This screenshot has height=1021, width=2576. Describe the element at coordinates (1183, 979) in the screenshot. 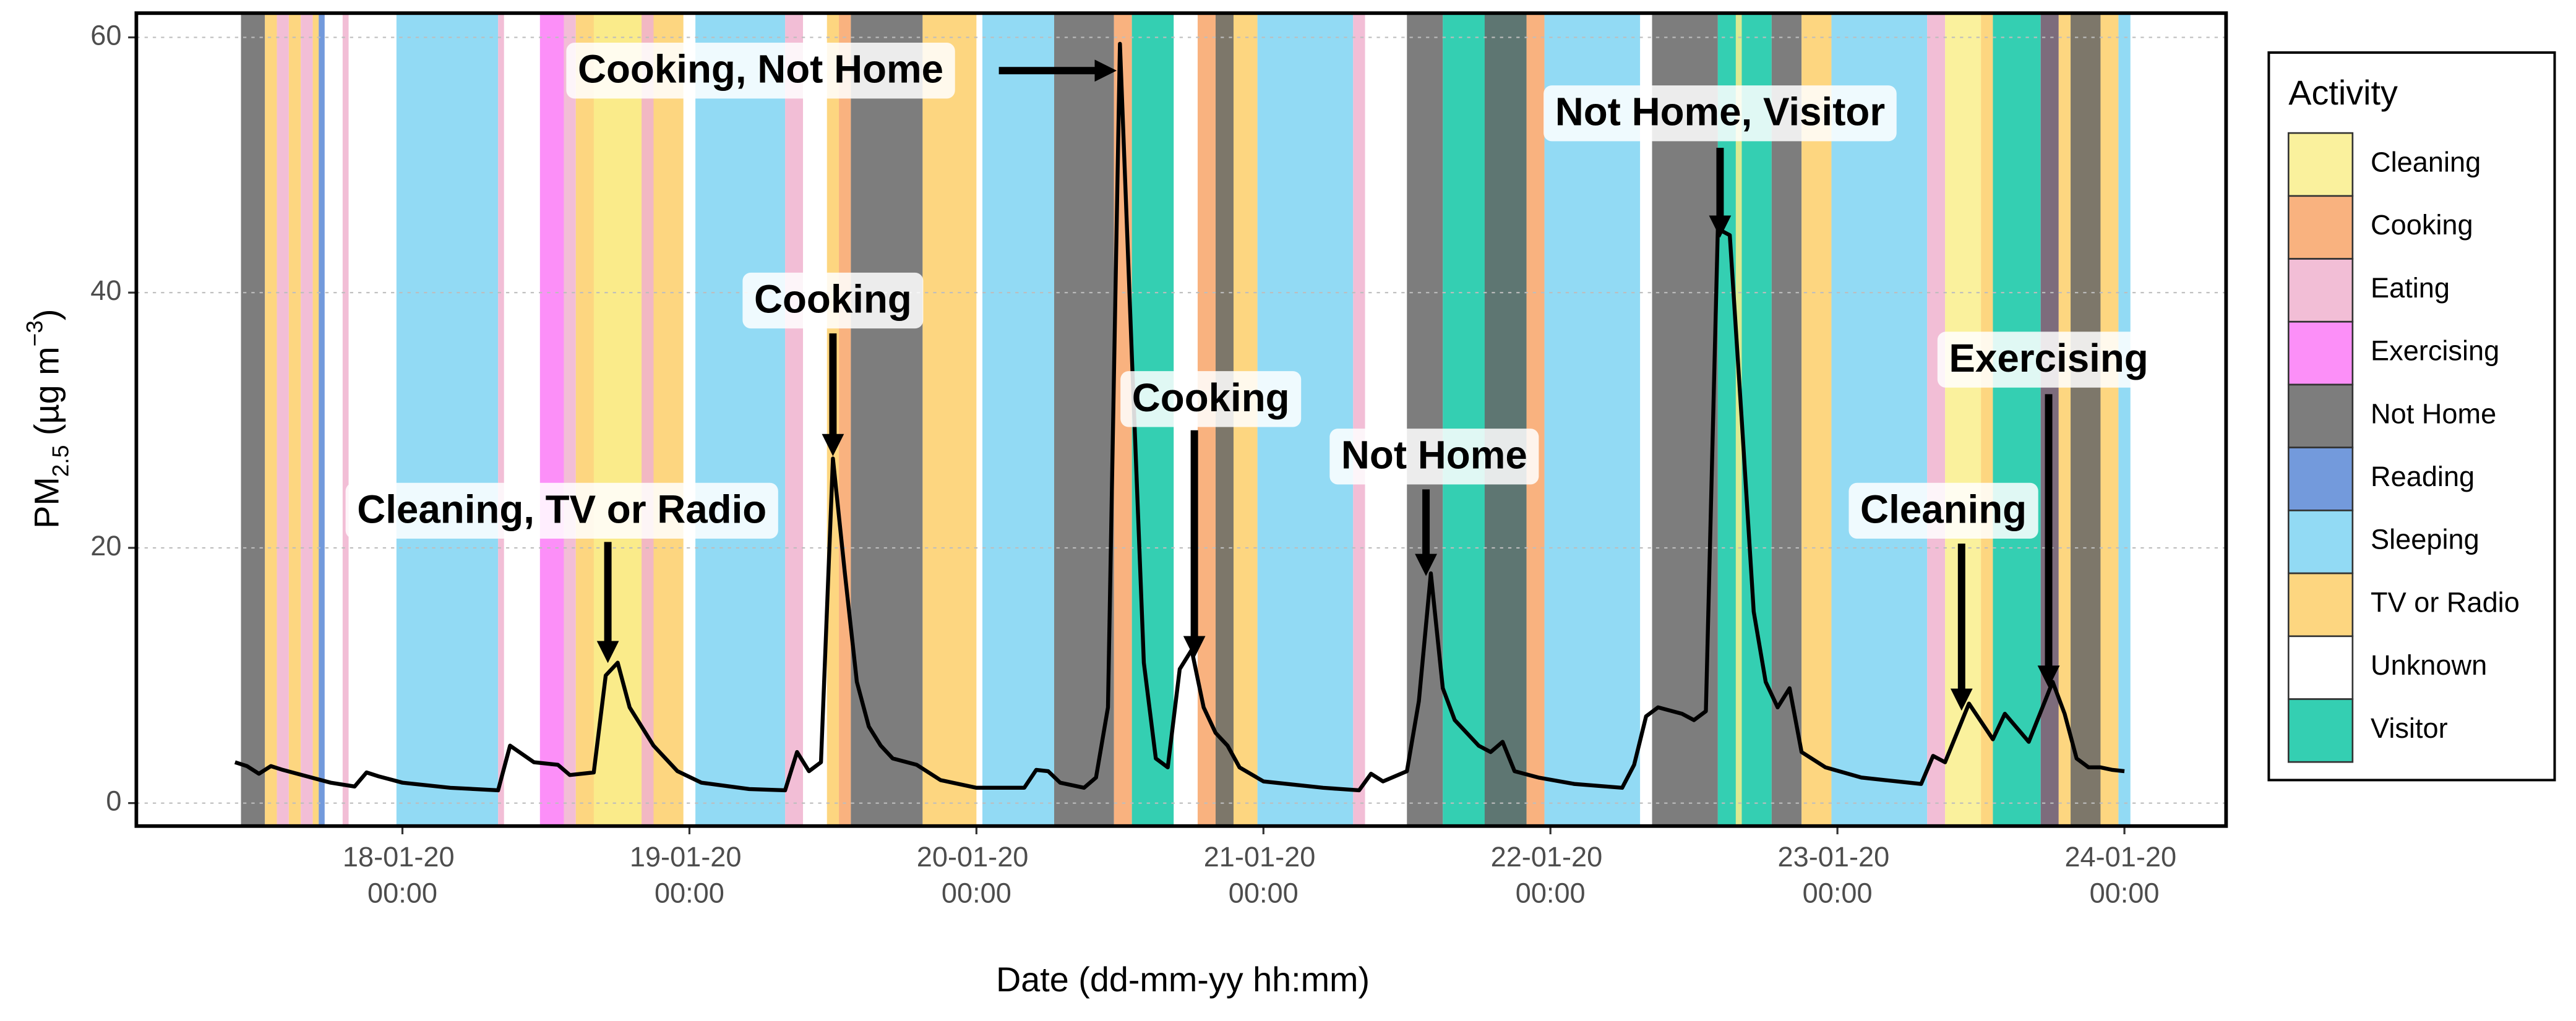

I see `x-axis-title: Date (dd-mm-yy hh:mm)` at that location.